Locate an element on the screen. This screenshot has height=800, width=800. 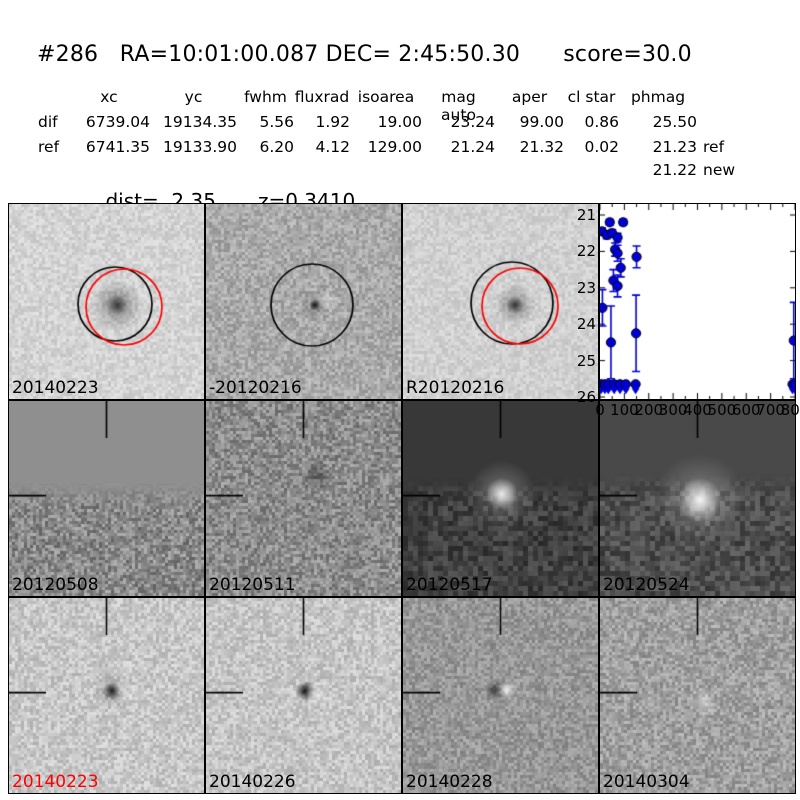
row-label: dif is located at coordinates (48, 122).